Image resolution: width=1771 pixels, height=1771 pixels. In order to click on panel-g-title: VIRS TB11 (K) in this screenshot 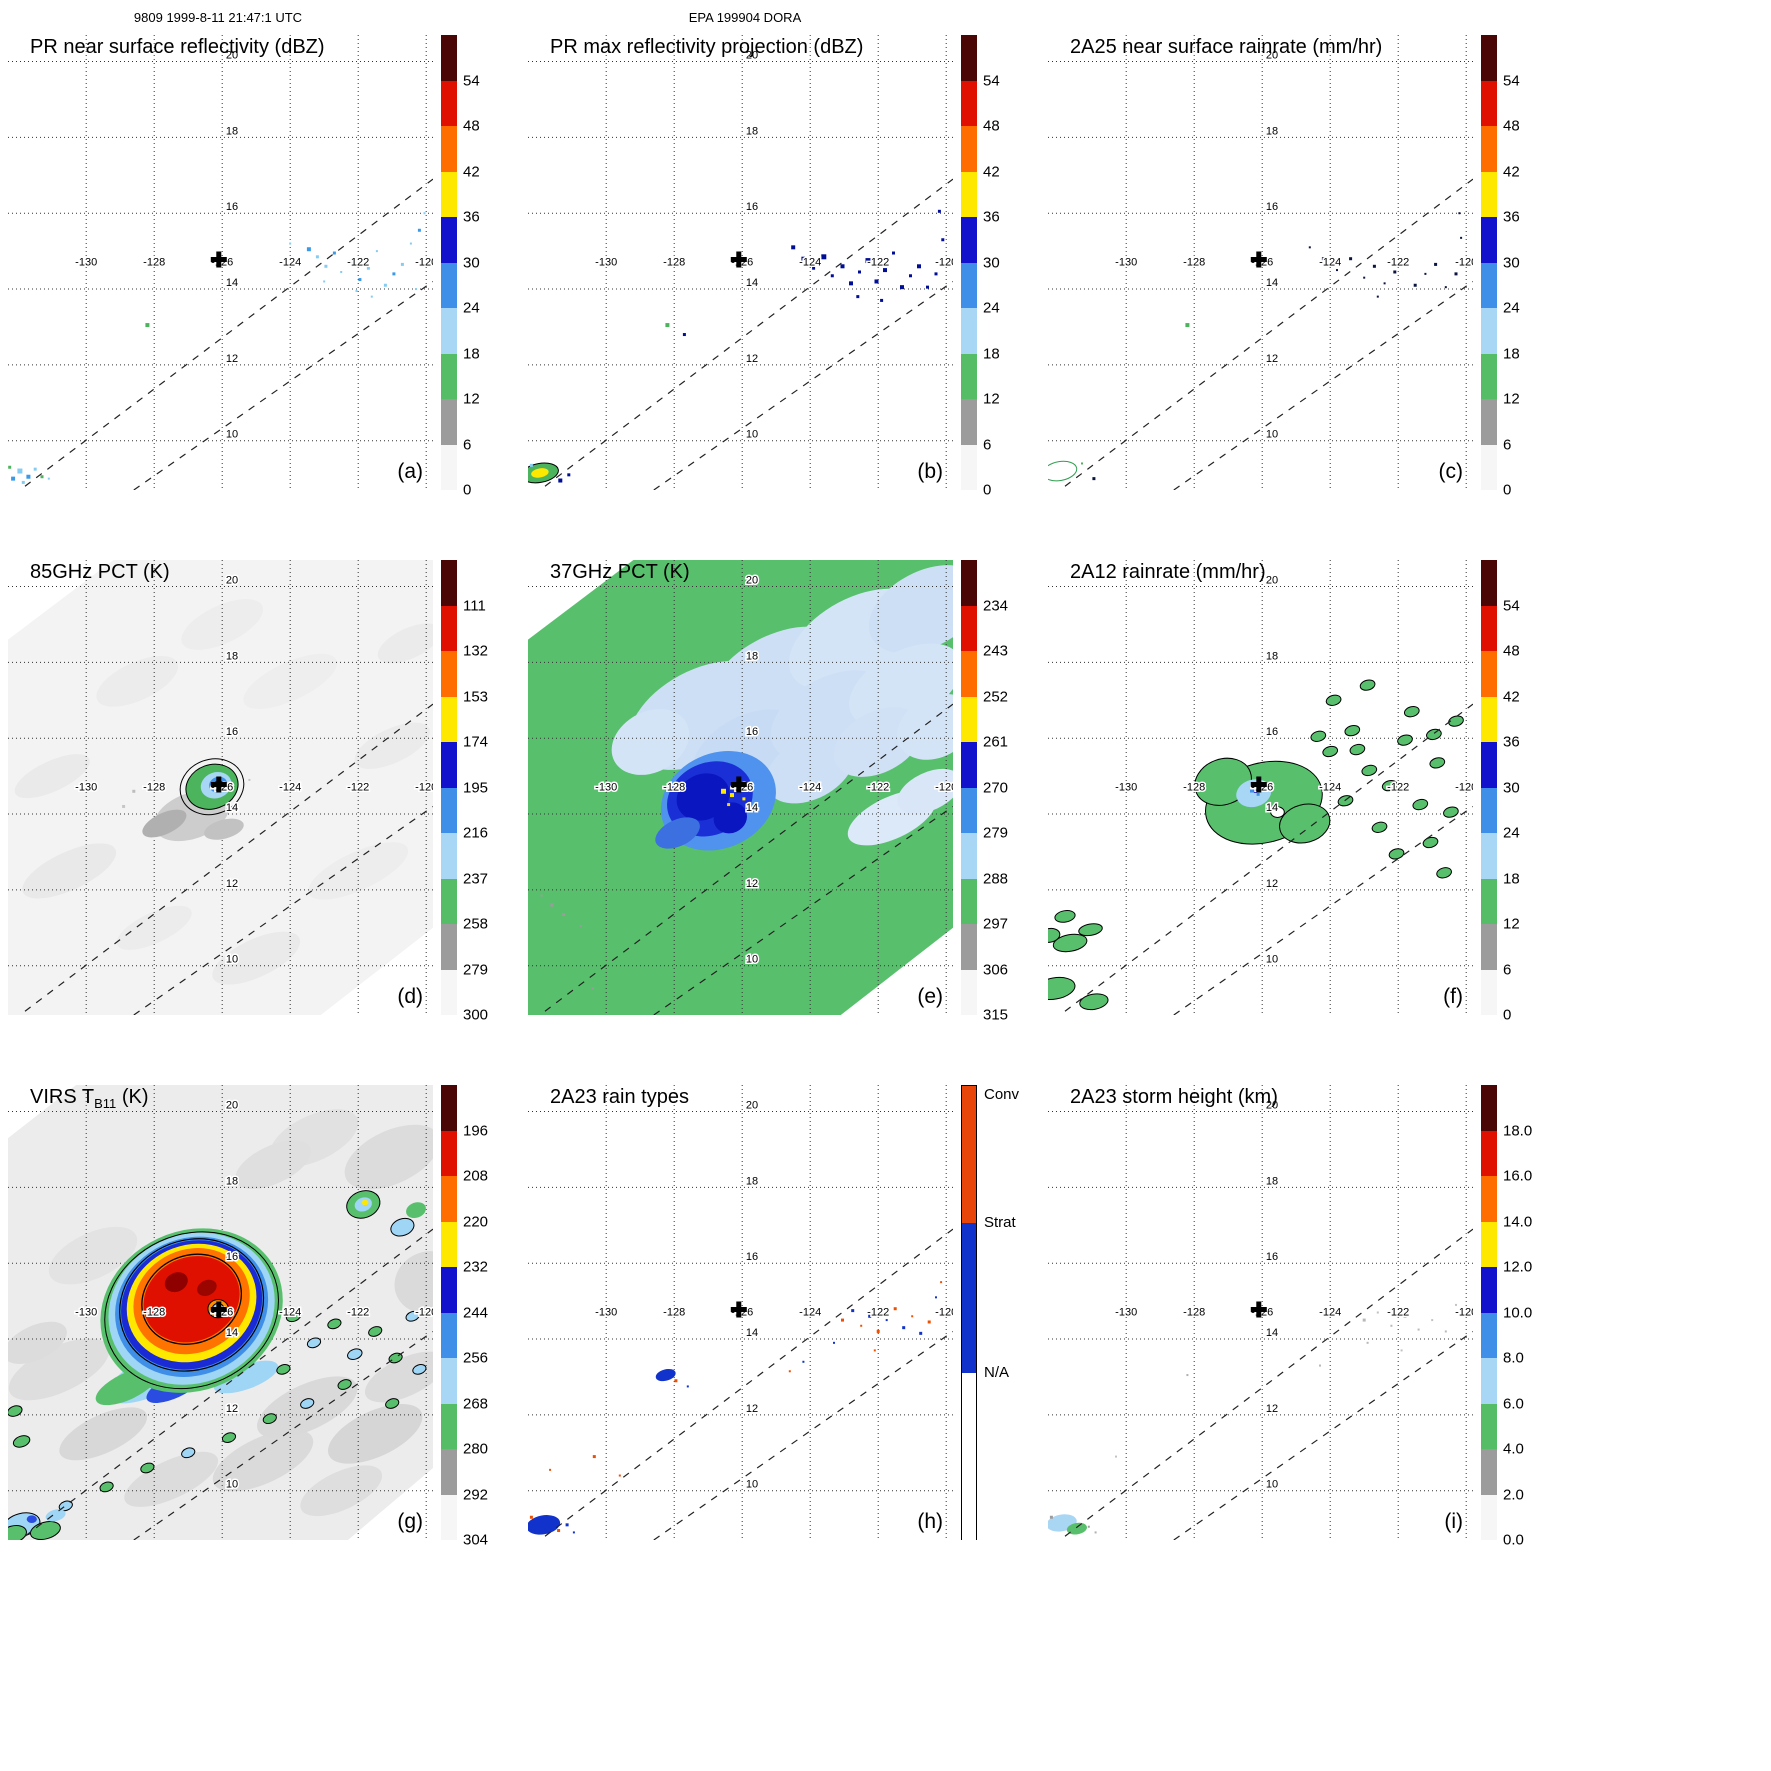, I will do `click(89, 1098)`.